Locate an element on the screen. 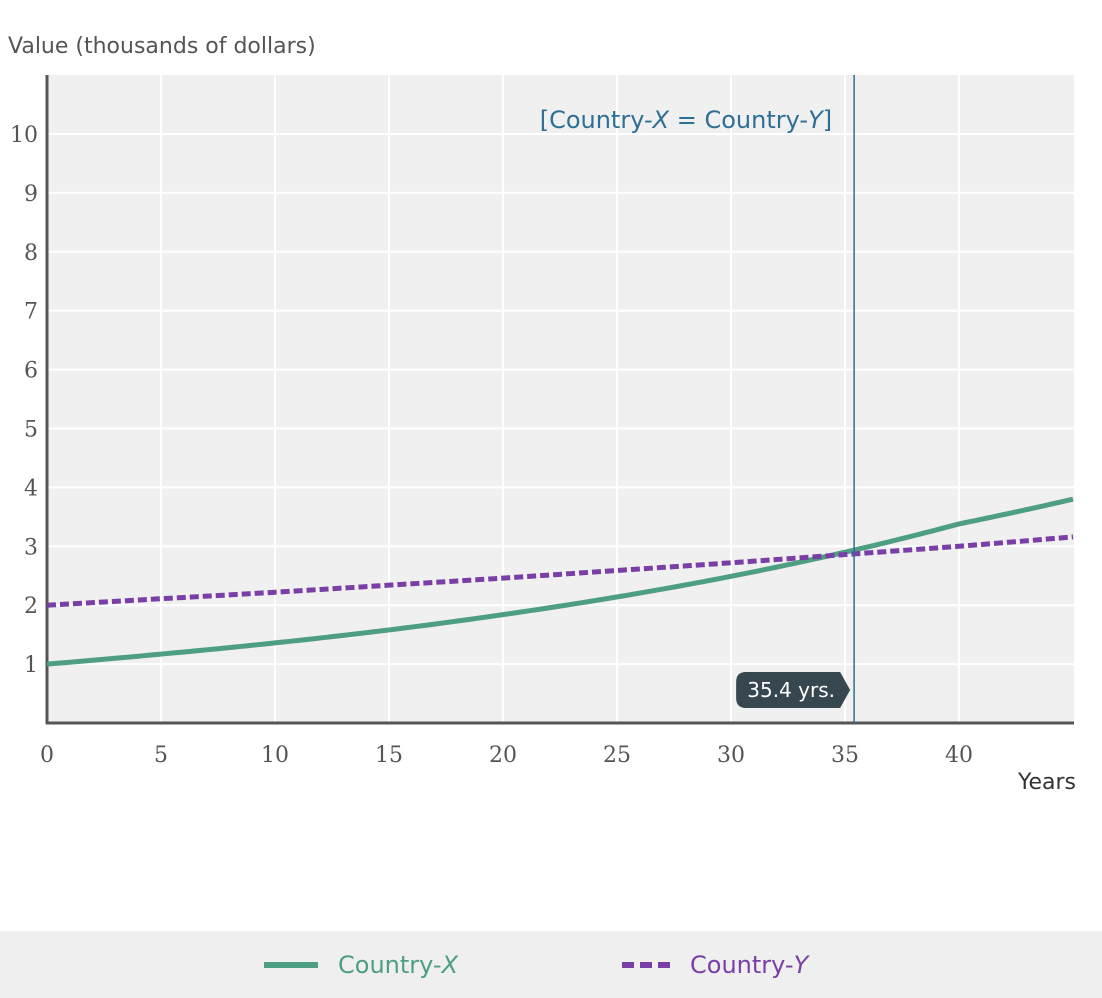 The height and width of the screenshot is (998, 1102). x-tick-label-5: 5 is located at coordinates (161, 755).